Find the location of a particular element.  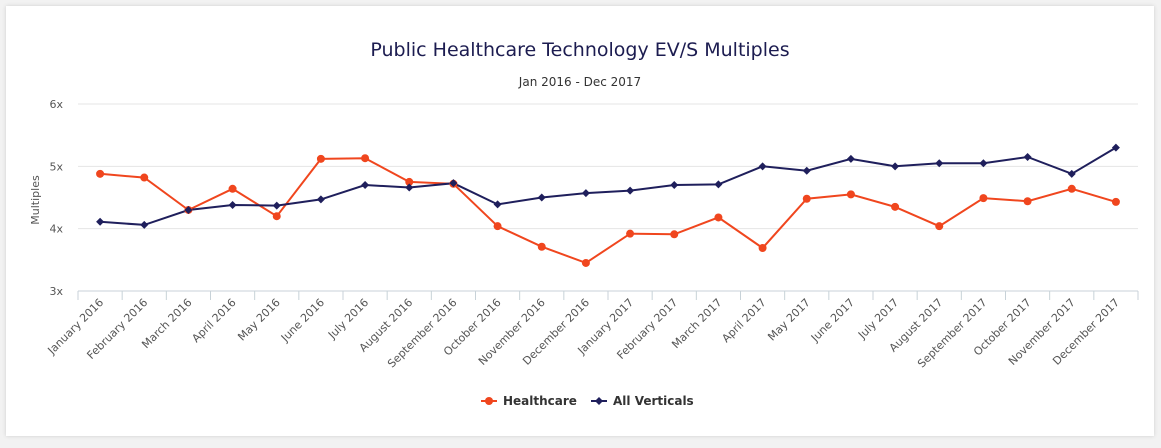

y-tick-label: 4x is located at coordinates (56, 229).